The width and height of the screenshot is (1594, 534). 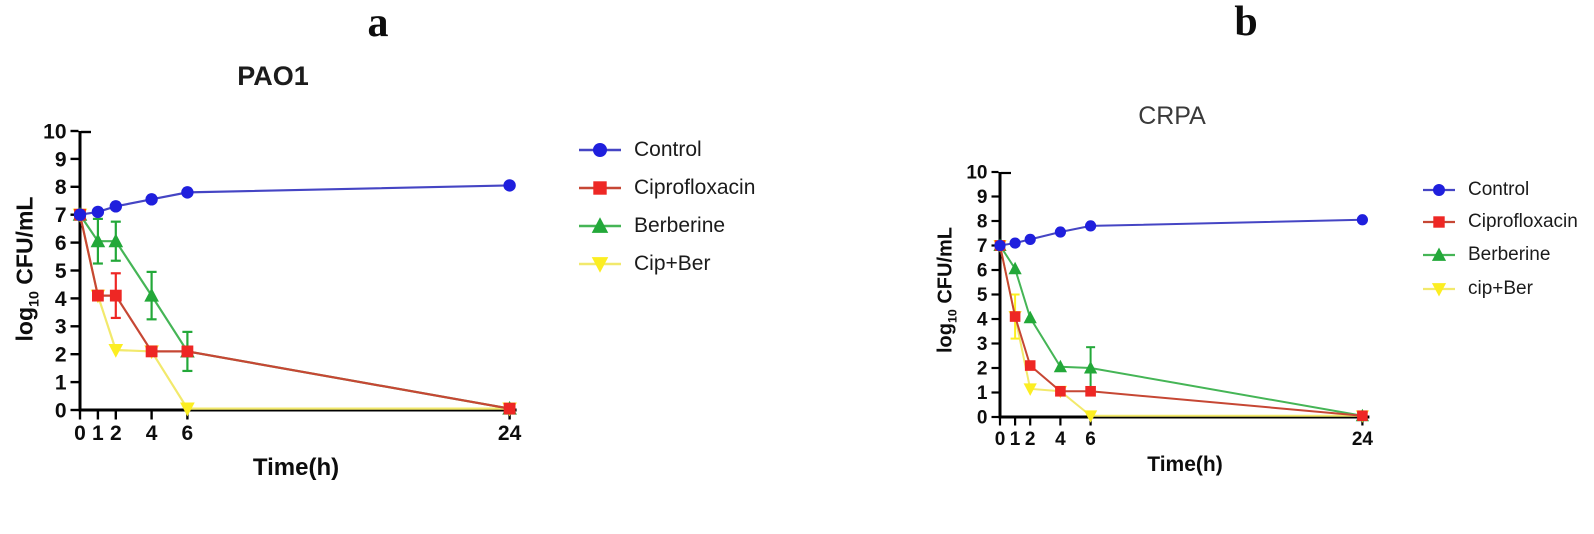 I want to click on berberine-legend-marker-icon, so click(x=600, y=225).